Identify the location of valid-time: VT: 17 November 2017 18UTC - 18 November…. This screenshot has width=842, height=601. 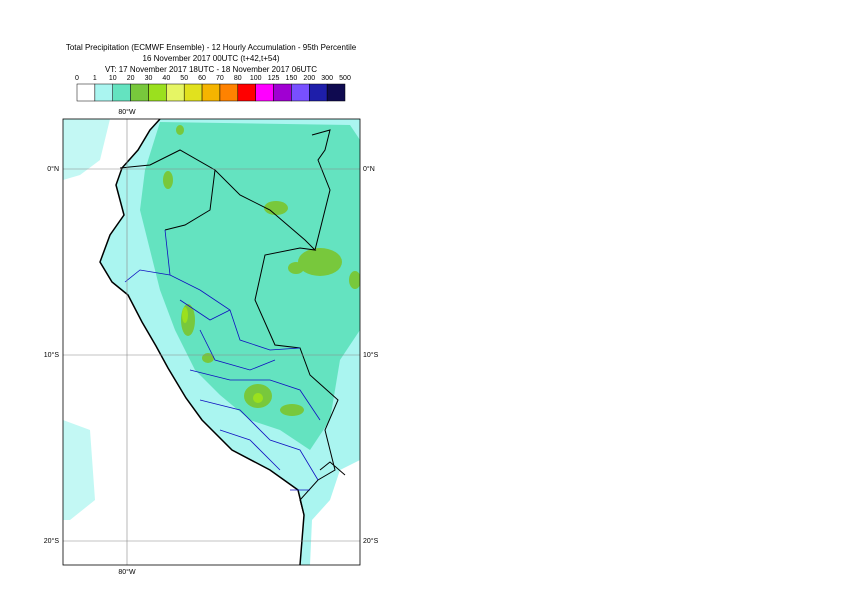
(211, 69).